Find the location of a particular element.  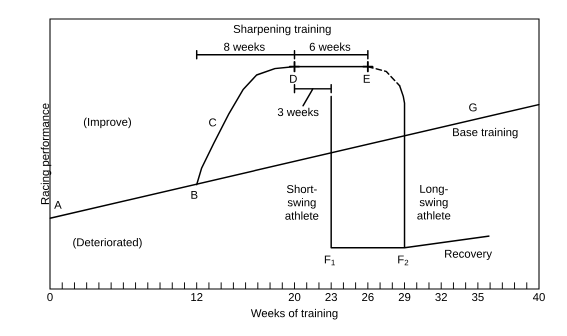

x-tick-label: 40 is located at coordinates (538, 297).